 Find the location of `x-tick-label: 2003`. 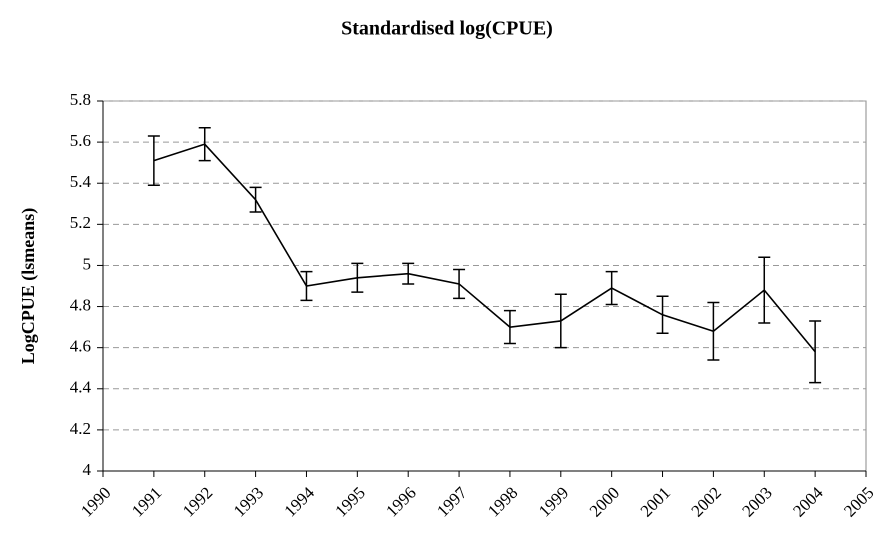

x-tick-label: 2003 is located at coordinates (756, 501).